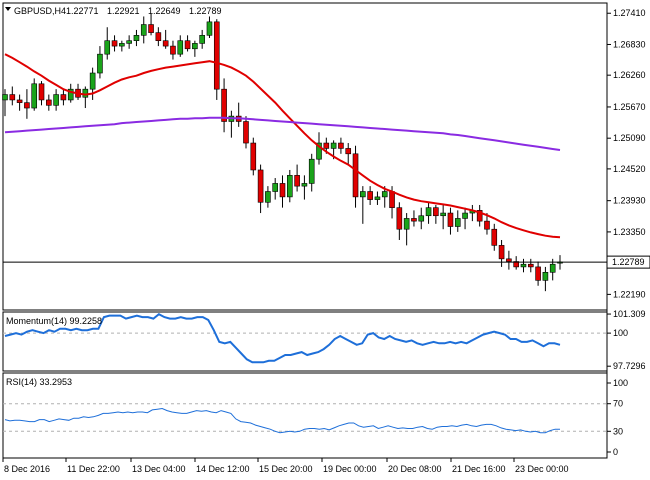 The height and width of the screenshot is (480, 650). Describe the element at coordinates (93, 469) in the screenshot. I see `time-axis-label: 11 Dec 22:00` at that location.